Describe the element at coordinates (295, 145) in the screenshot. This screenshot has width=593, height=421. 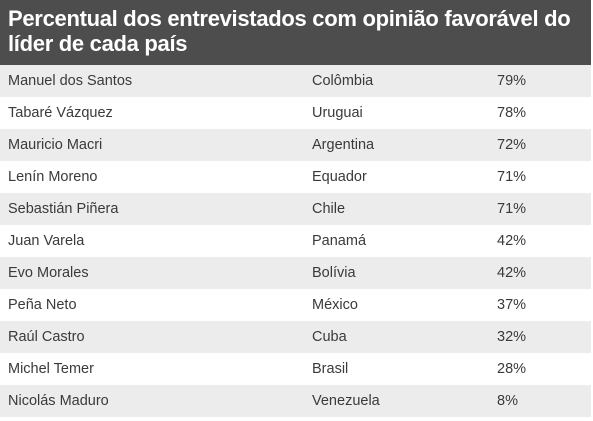
I see `table-row: Mauricio Macri Argentina 72%` at that location.